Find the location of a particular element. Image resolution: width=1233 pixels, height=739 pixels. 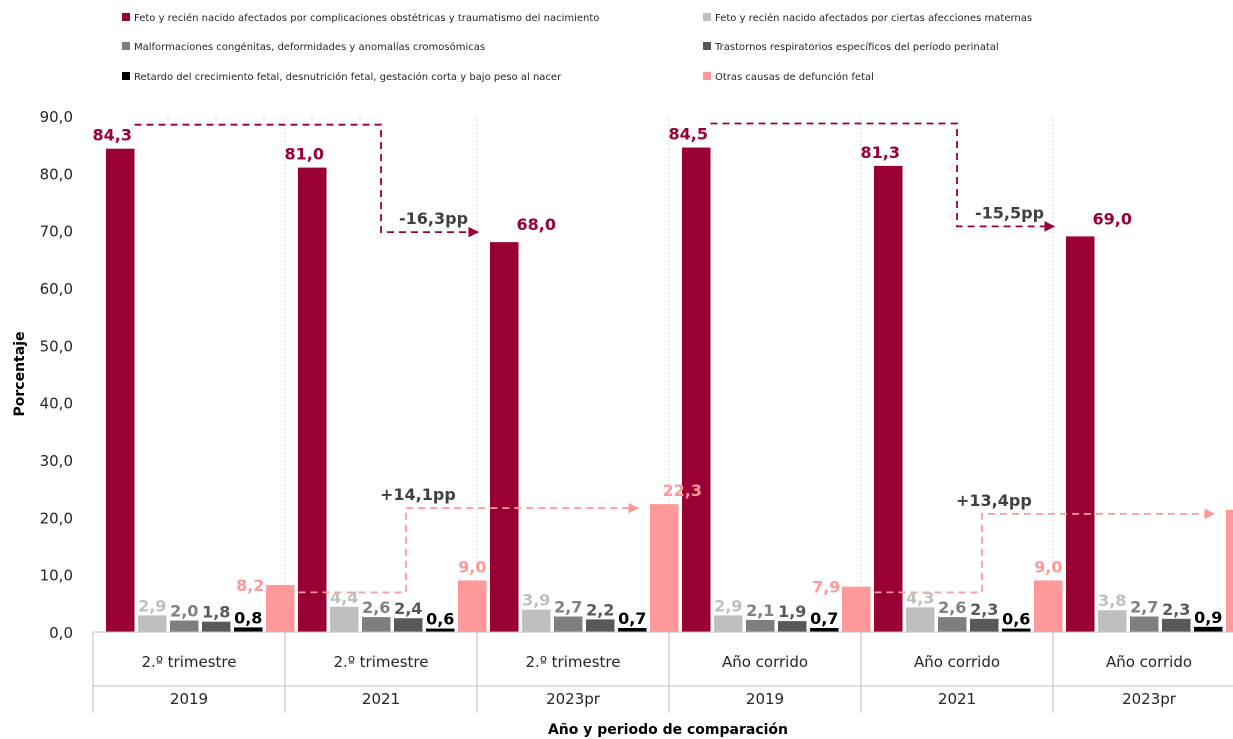

data-label: 7,9 is located at coordinates (826, 587).